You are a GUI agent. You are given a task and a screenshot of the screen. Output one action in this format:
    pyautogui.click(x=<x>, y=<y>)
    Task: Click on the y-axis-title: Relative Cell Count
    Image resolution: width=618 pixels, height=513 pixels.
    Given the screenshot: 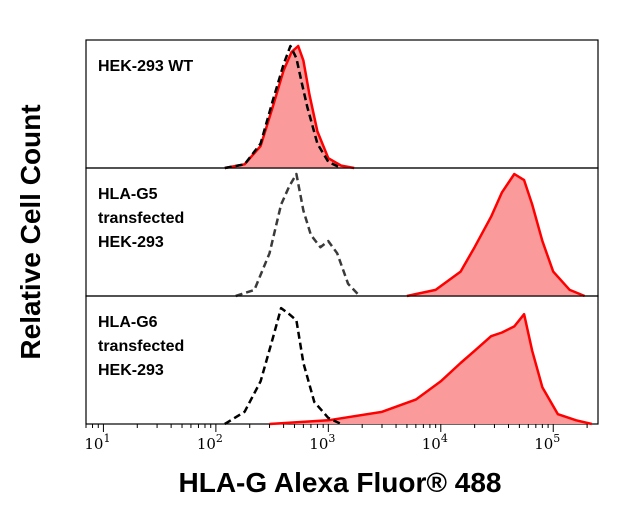 What is the action you would take?
    pyautogui.click(x=30, y=231)
    